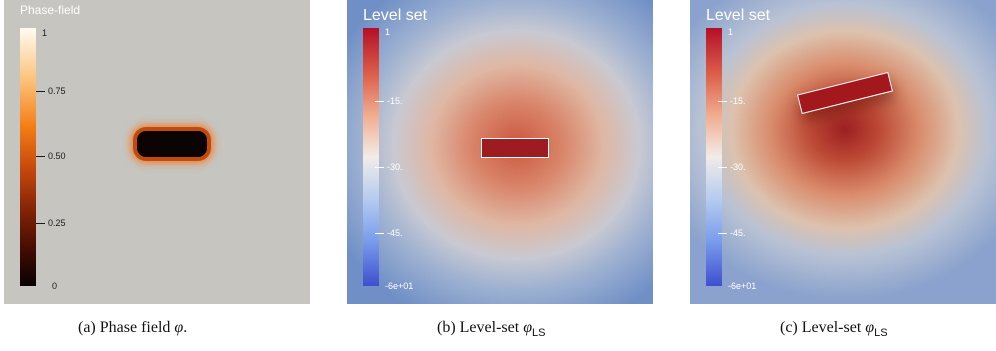 Image resolution: width=996 pixels, height=351 pixels. What do you see at coordinates (480, 327) in the screenshot?
I see `caption-text: (b) Level-set` at bounding box center [480, 327].